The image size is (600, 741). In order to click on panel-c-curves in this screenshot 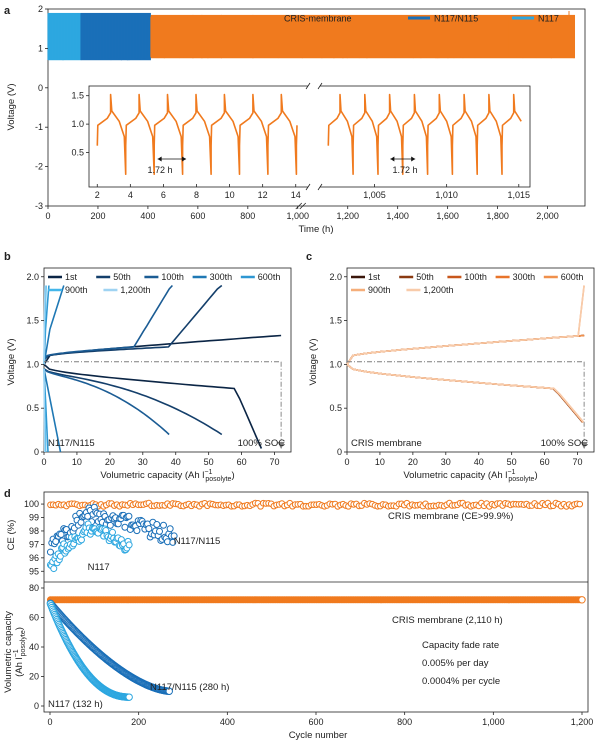, I will do `click(465, 354)`.